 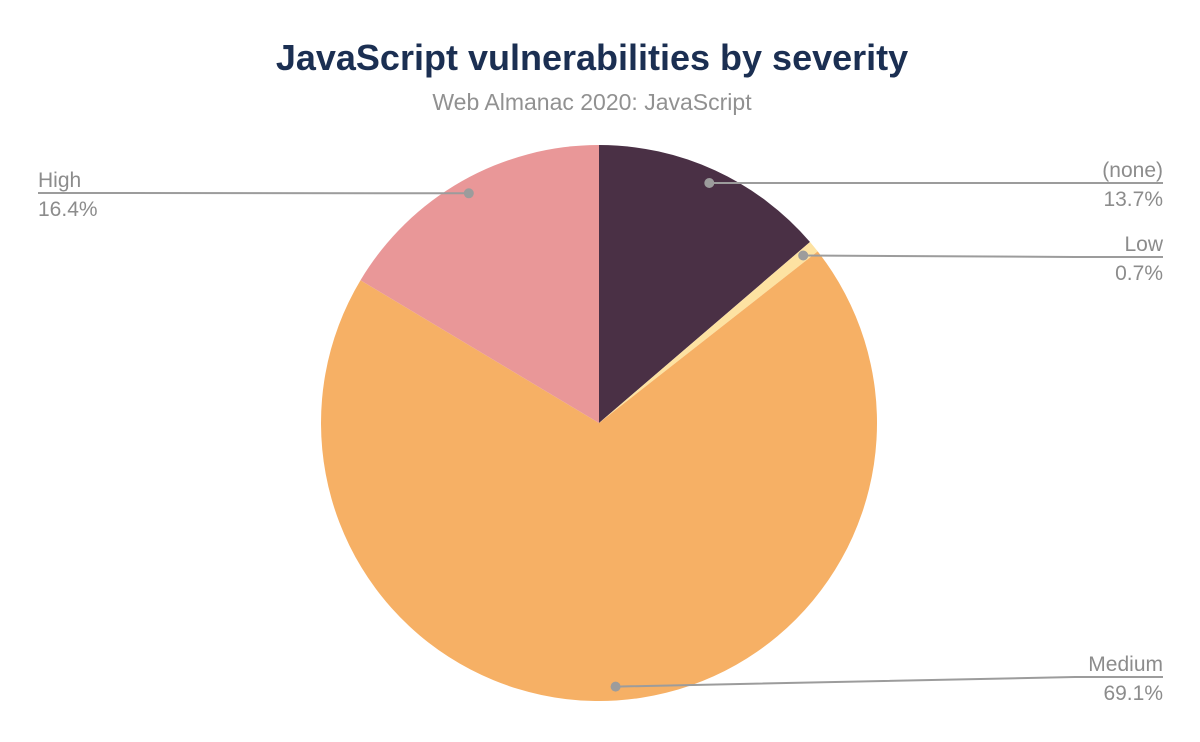 I want to click on leader-dot-high, so click(x=468, y=193).